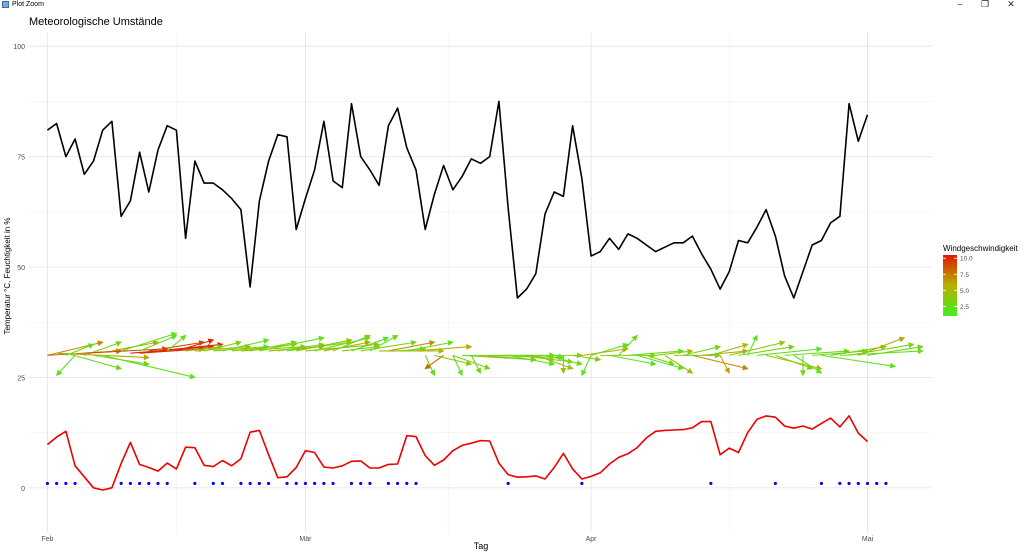 This screenshot has width=1024, height=552. Describe the element at coordinates (305, 539) in the screenshot. I see `x-tick-label: Mär` at that location.